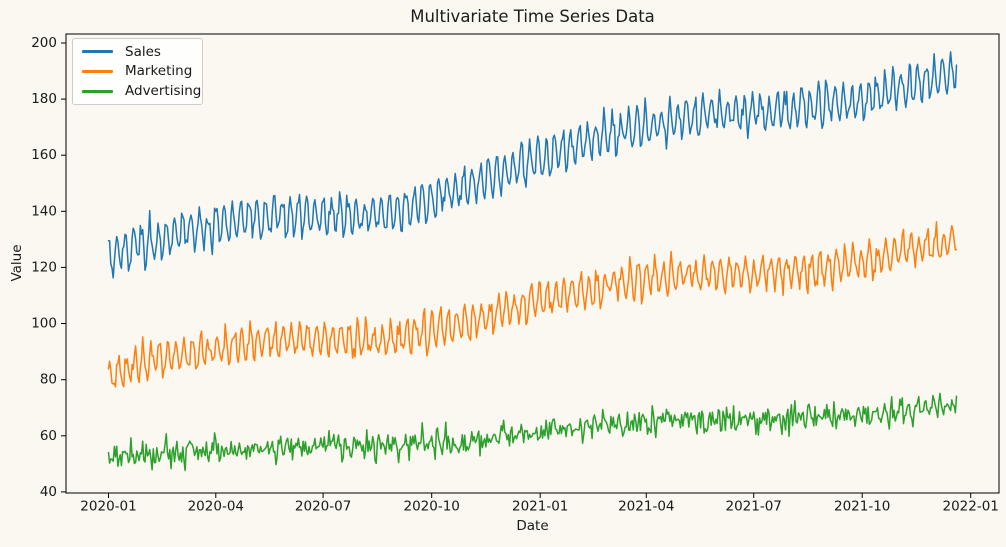  I want to click on legend-item-advertising: Advertising, so click(141, 91).